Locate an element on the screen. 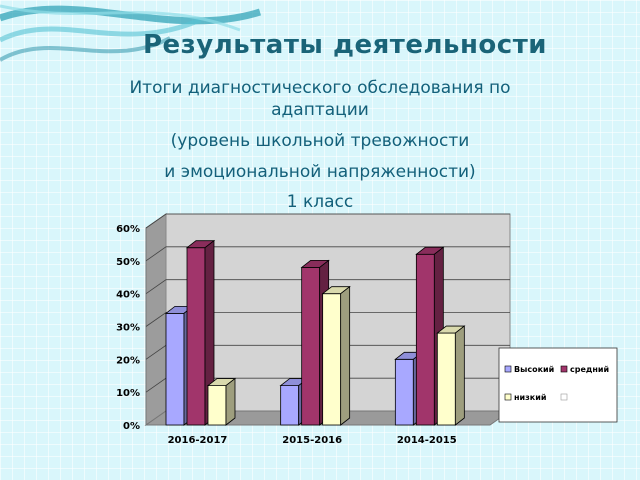  subtitle-line-4: и эмоциональной напряженности) is located at coordinates (320, 172).